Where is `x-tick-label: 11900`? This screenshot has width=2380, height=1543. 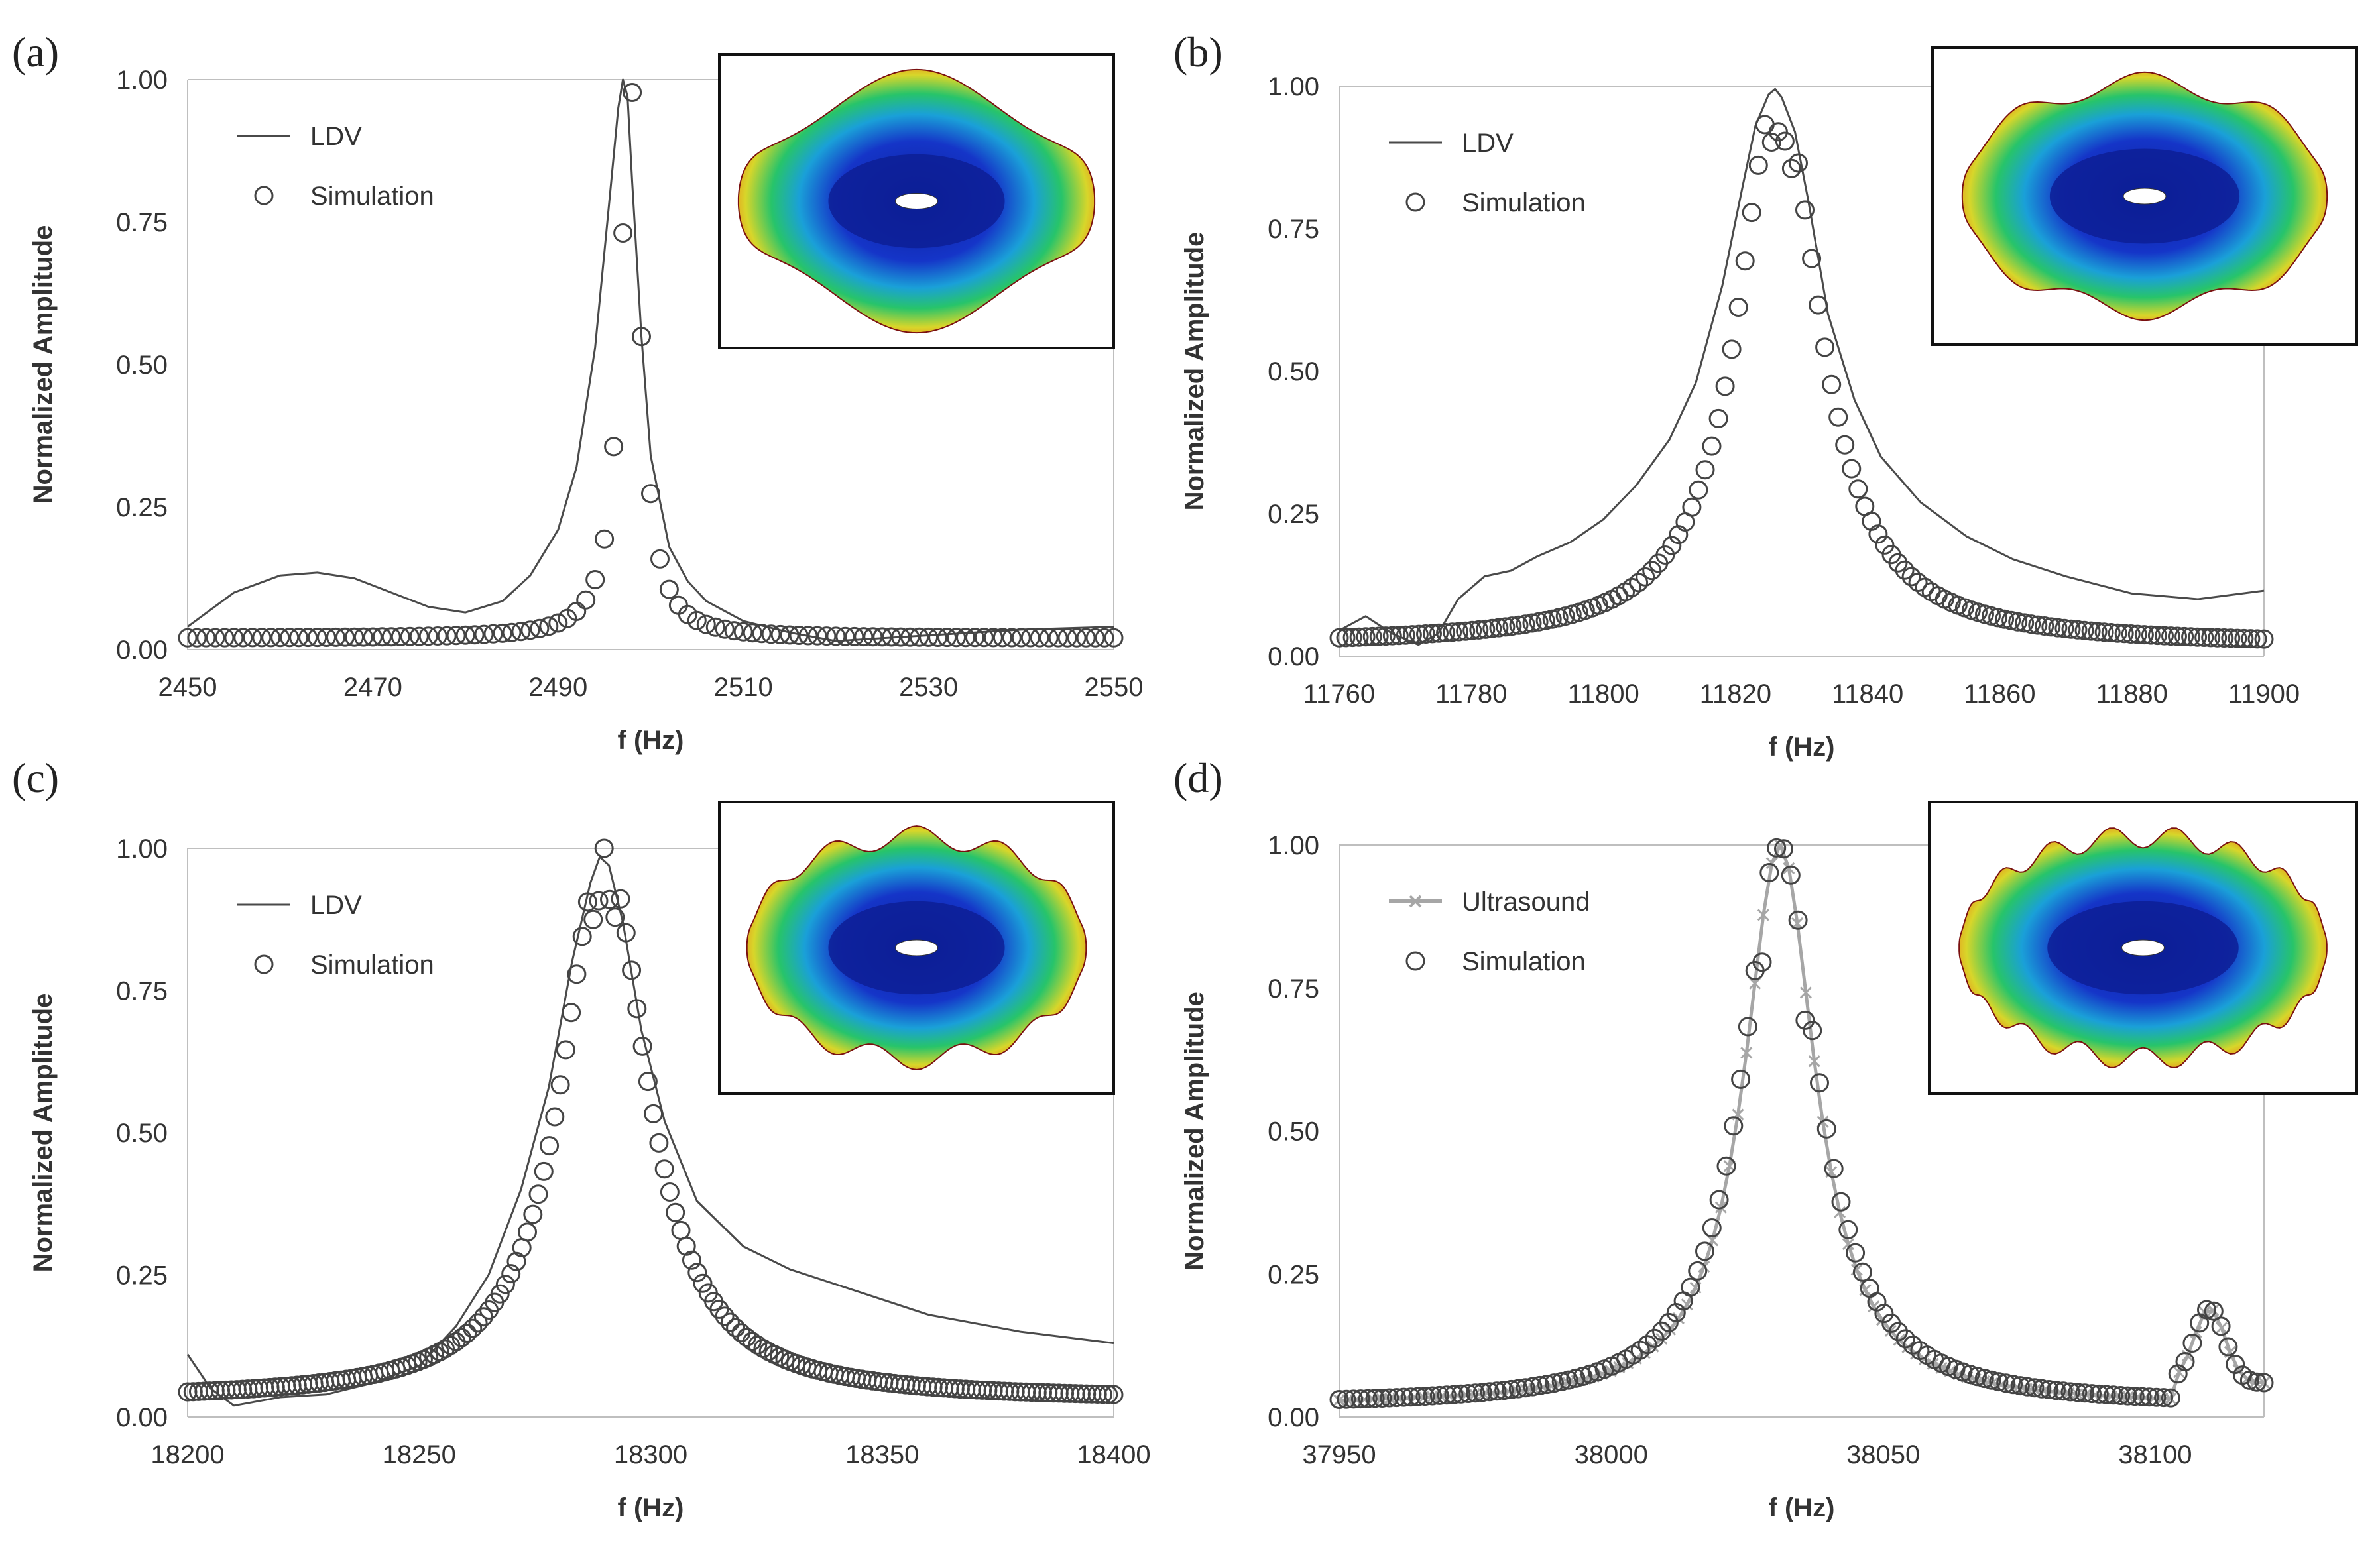
x-tick-label: 11900 is located at coordinates (2264, 694).